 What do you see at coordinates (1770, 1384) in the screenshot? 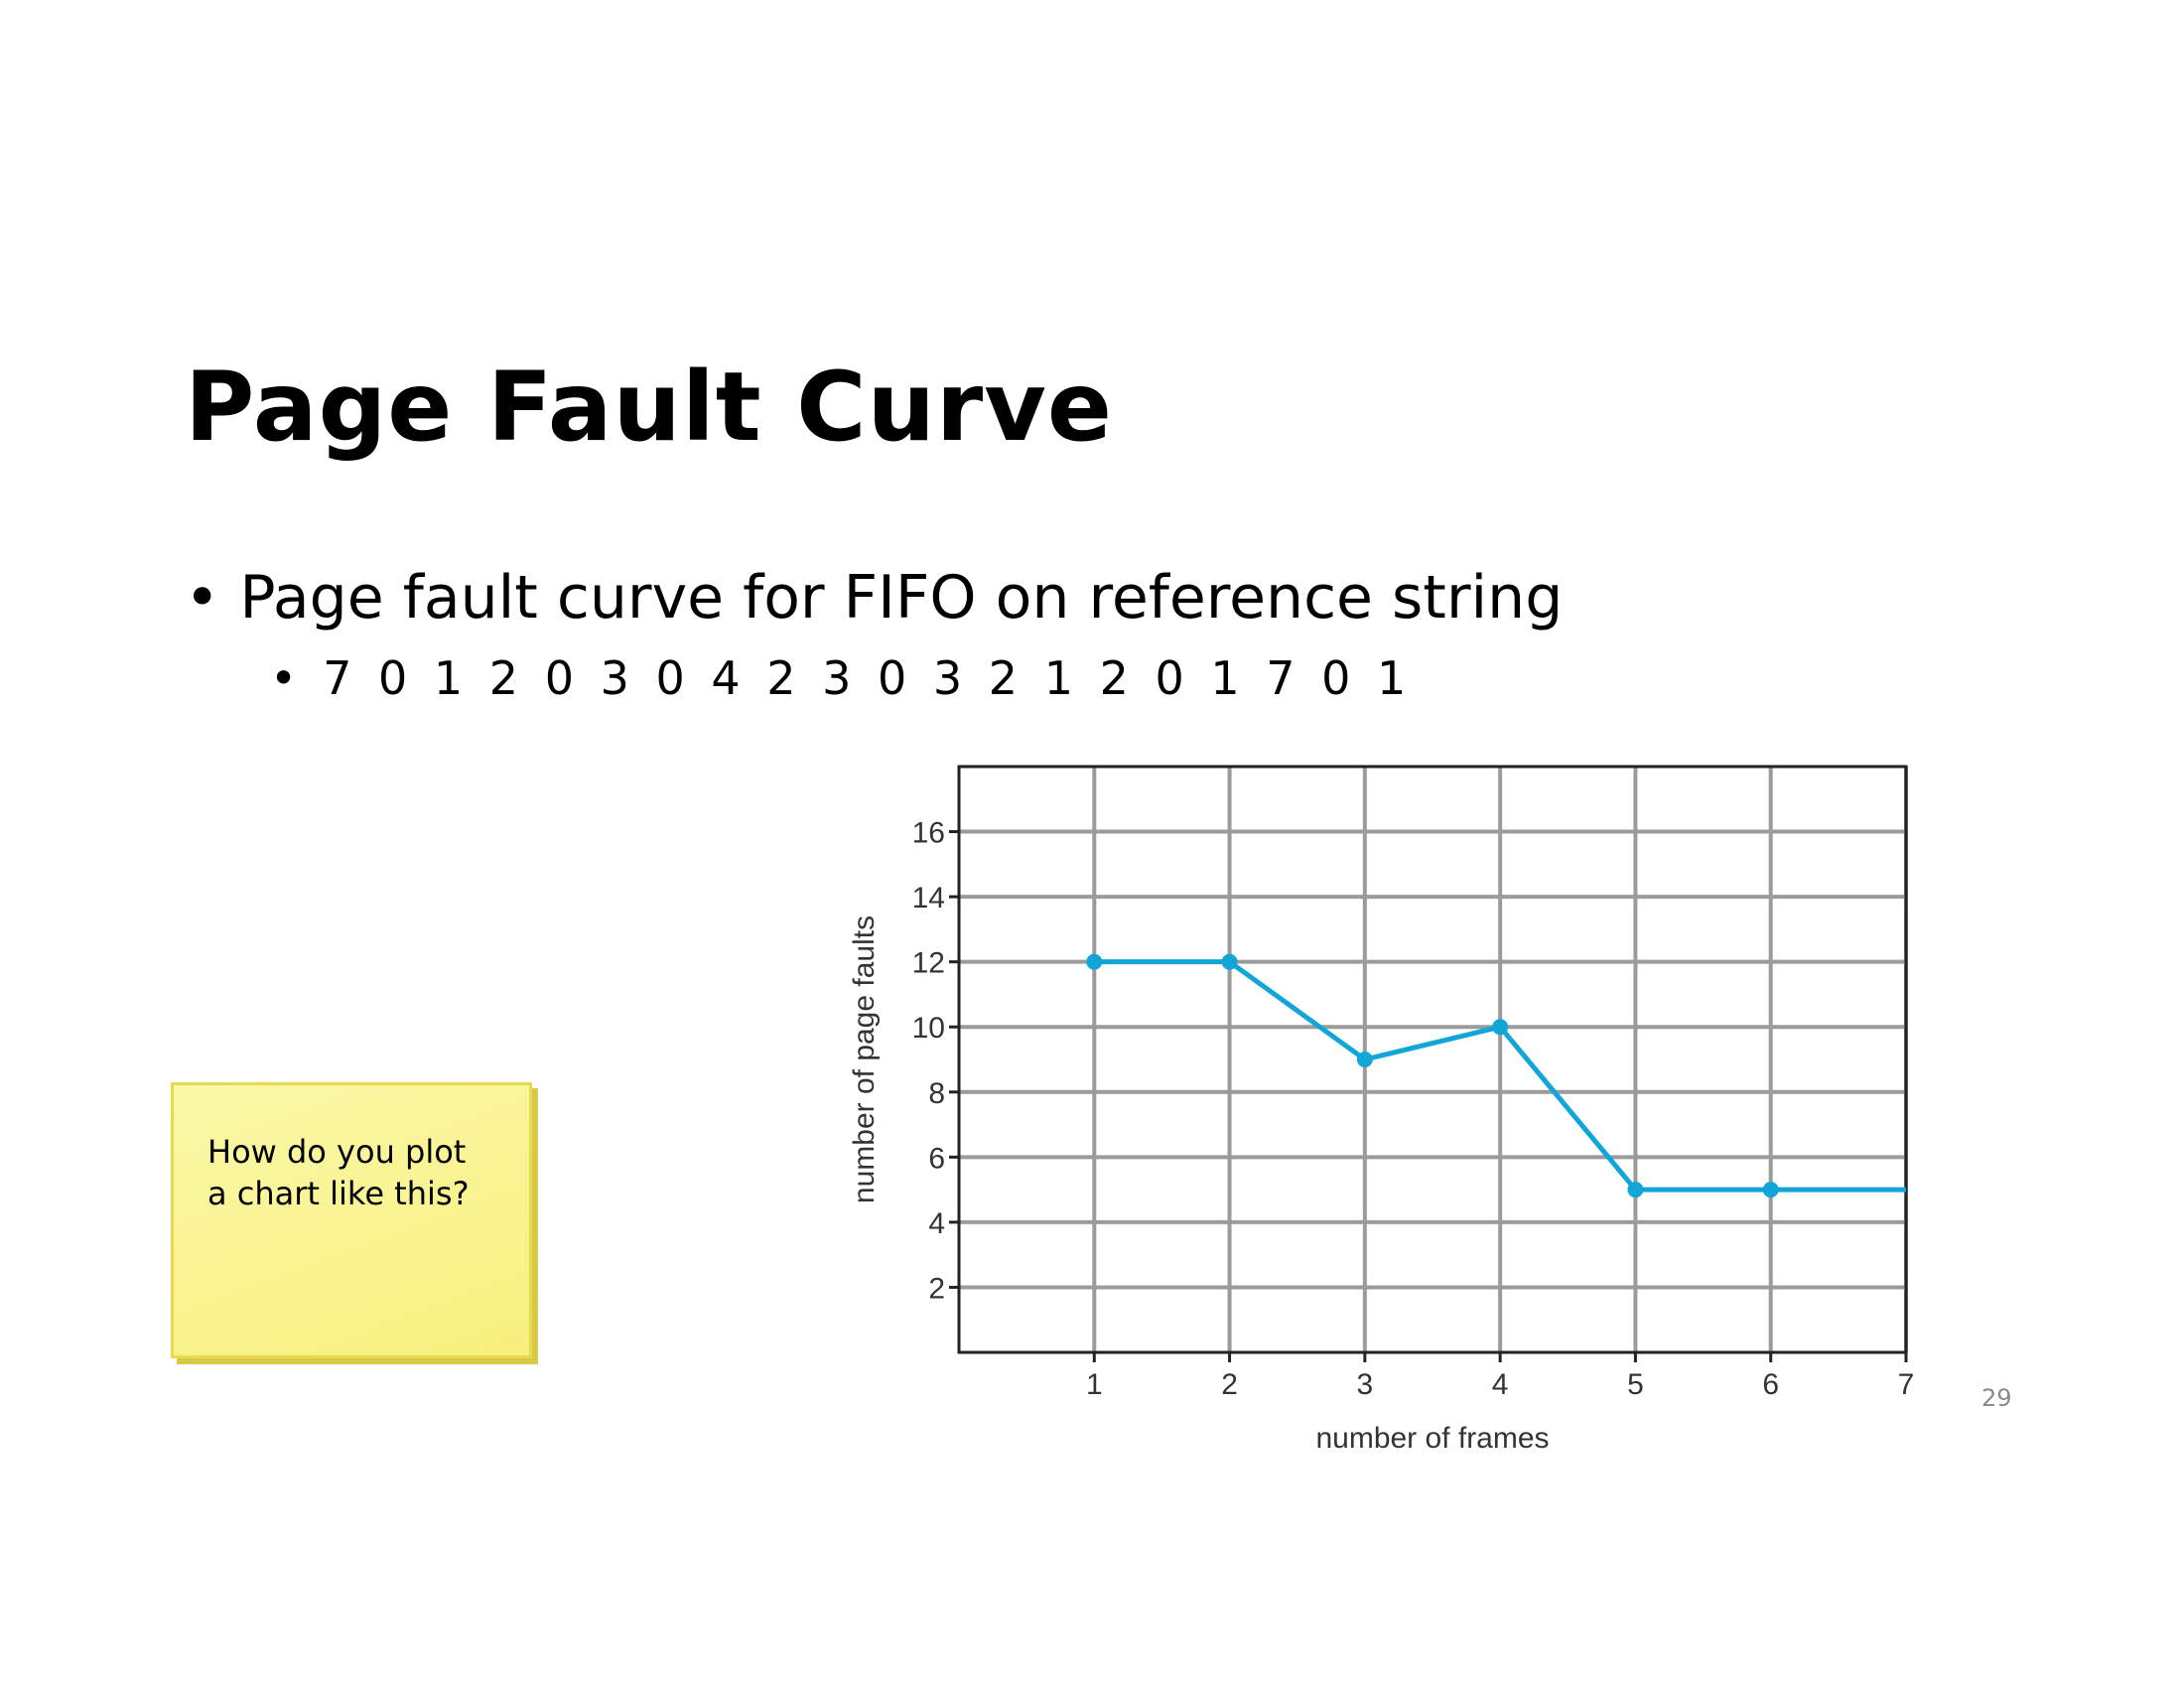
I see `x-tick-label-6: 6` at bounding box center [1770, 1384].